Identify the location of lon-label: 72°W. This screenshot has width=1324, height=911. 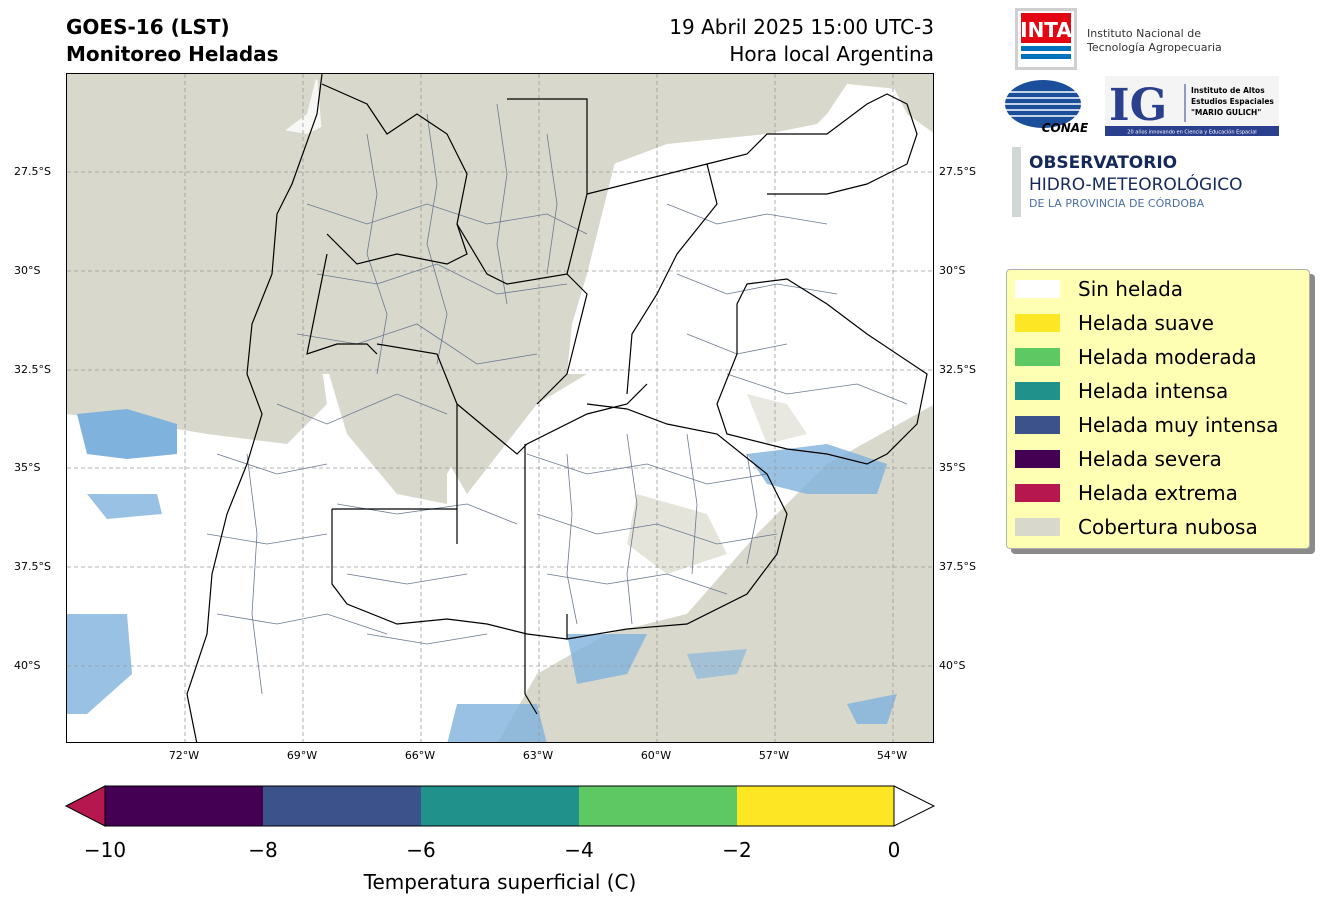
(184, 755).